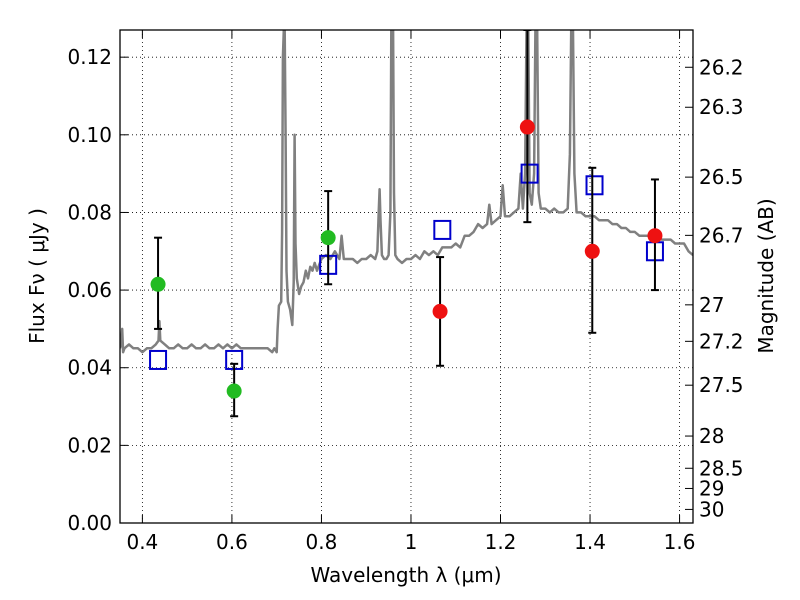 This screenshot has width=800, height=600. I want to click on y-axis-label: Flux Fν ( μJy ), so click(37, 276).